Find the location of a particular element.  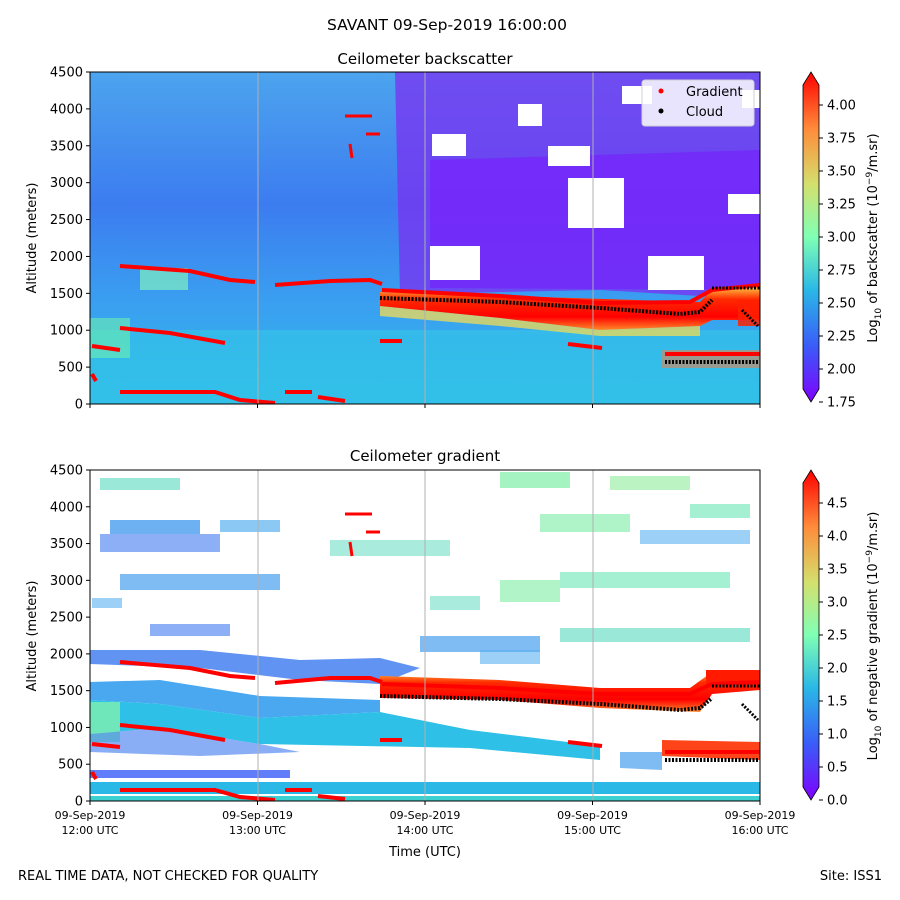

colorbar-tick-label: 1.5 is located at coordinates (837, 702).